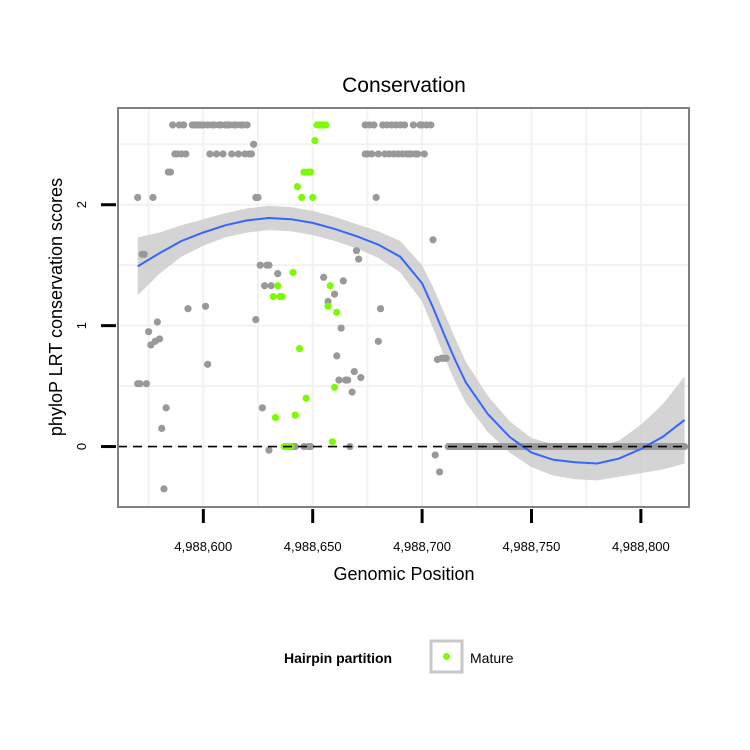  I want to click on x-tick-label: 4,988,800, so click(641, 546).